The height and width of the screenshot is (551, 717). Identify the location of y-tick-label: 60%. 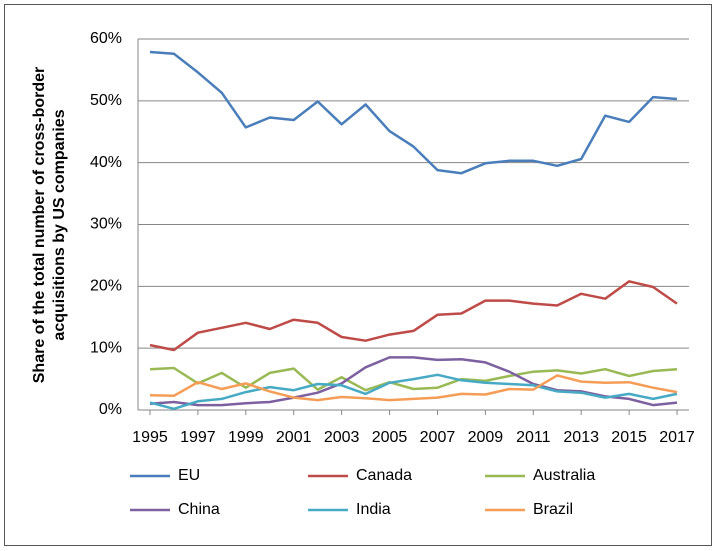
(106, 38).